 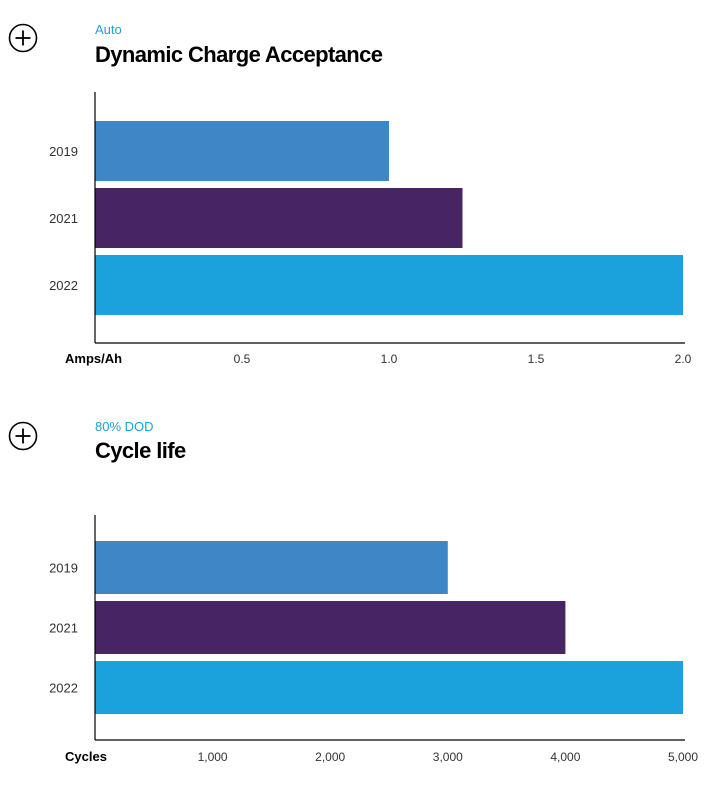 What do you see at coordinates (108, 29) in the screenshot?
I see `chart-subtitle: Auto` at bounding box center [108, 29].